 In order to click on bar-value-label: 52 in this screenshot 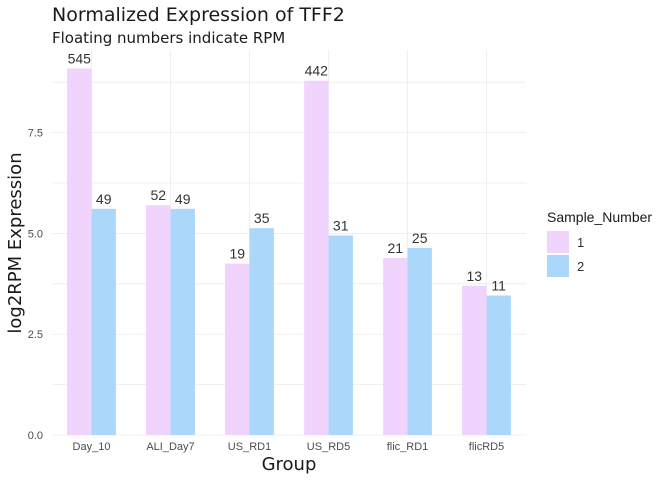, I will do `click(159, 195)`.